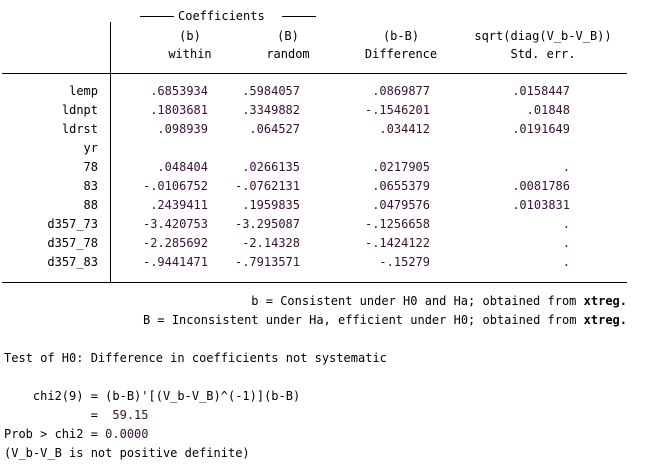 The height and width of the screenshot is (472, 650). Describe the element at coordinates (548, 110) in the screenshot. I see `cell-se-ldnpt: .01848` at that location.